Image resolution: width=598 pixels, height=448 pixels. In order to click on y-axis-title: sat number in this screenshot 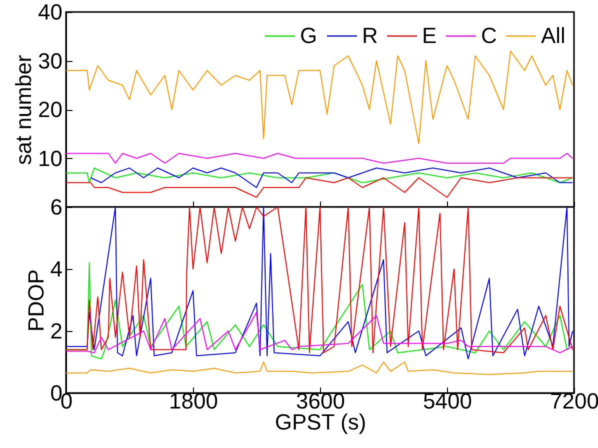, I will do `click(23, 110)`.